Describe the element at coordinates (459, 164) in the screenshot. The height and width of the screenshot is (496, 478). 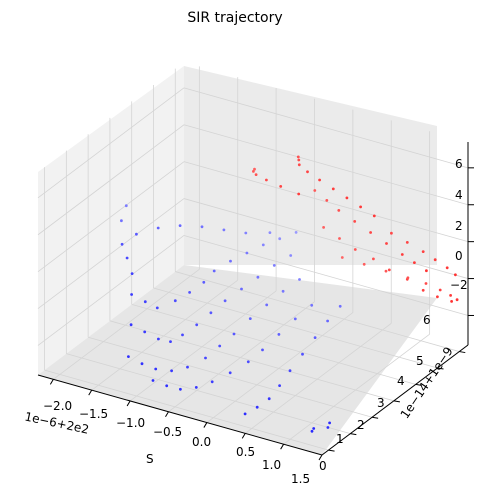
I see `z-tick-label: 6` at that location.